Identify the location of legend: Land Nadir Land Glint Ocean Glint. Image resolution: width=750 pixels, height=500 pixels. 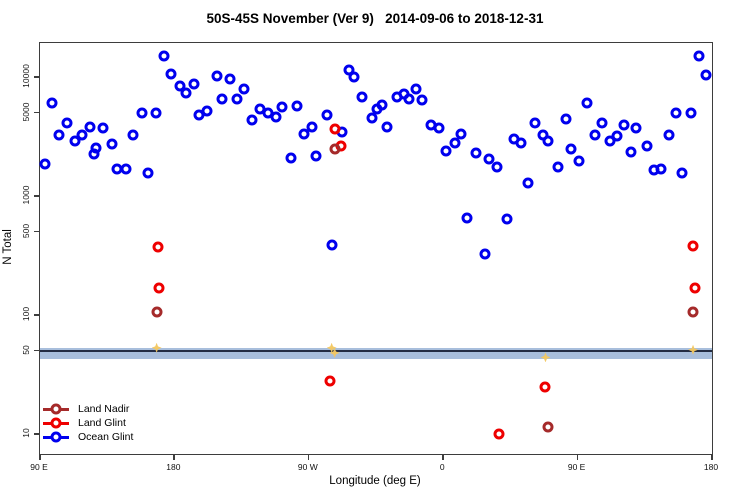
(88, 423).